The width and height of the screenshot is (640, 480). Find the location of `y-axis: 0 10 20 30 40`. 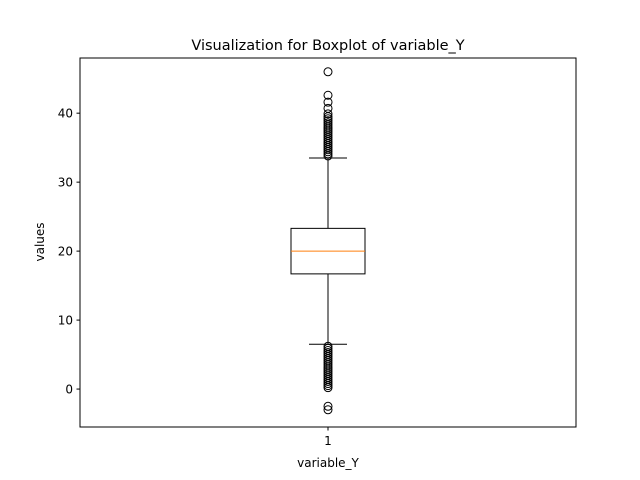

y-axis: 0 10 20 30 40 is located at coordinates (69, 251).